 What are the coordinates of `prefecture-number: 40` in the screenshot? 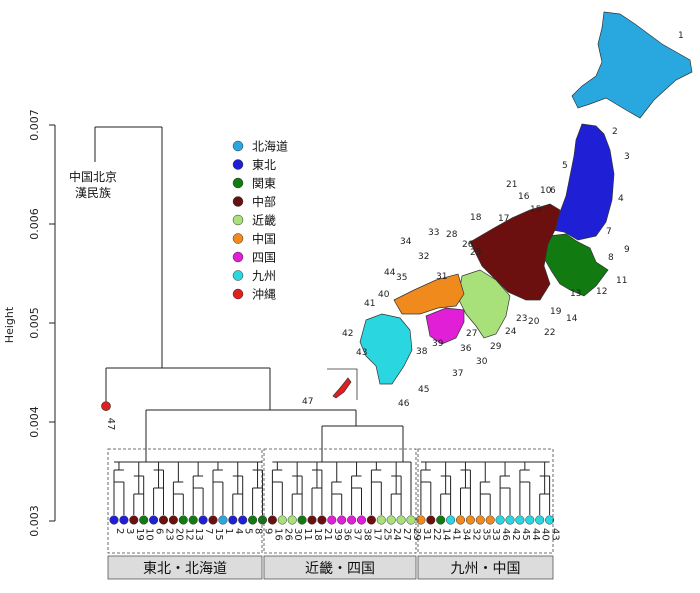 It's located at (384, 295).